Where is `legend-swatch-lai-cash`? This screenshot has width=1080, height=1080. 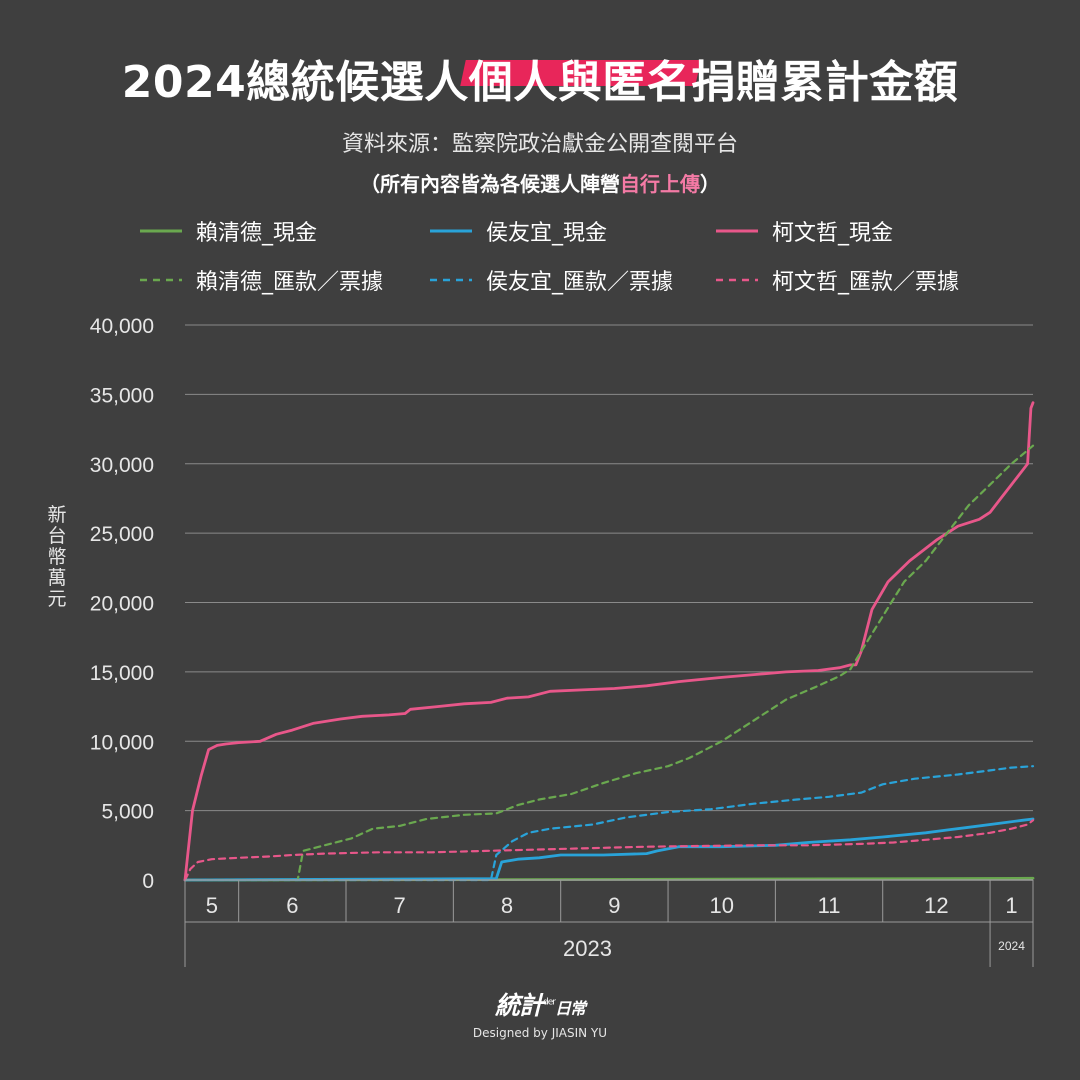 legend-swatch-lai-cash is located at coordinates (161, 231).